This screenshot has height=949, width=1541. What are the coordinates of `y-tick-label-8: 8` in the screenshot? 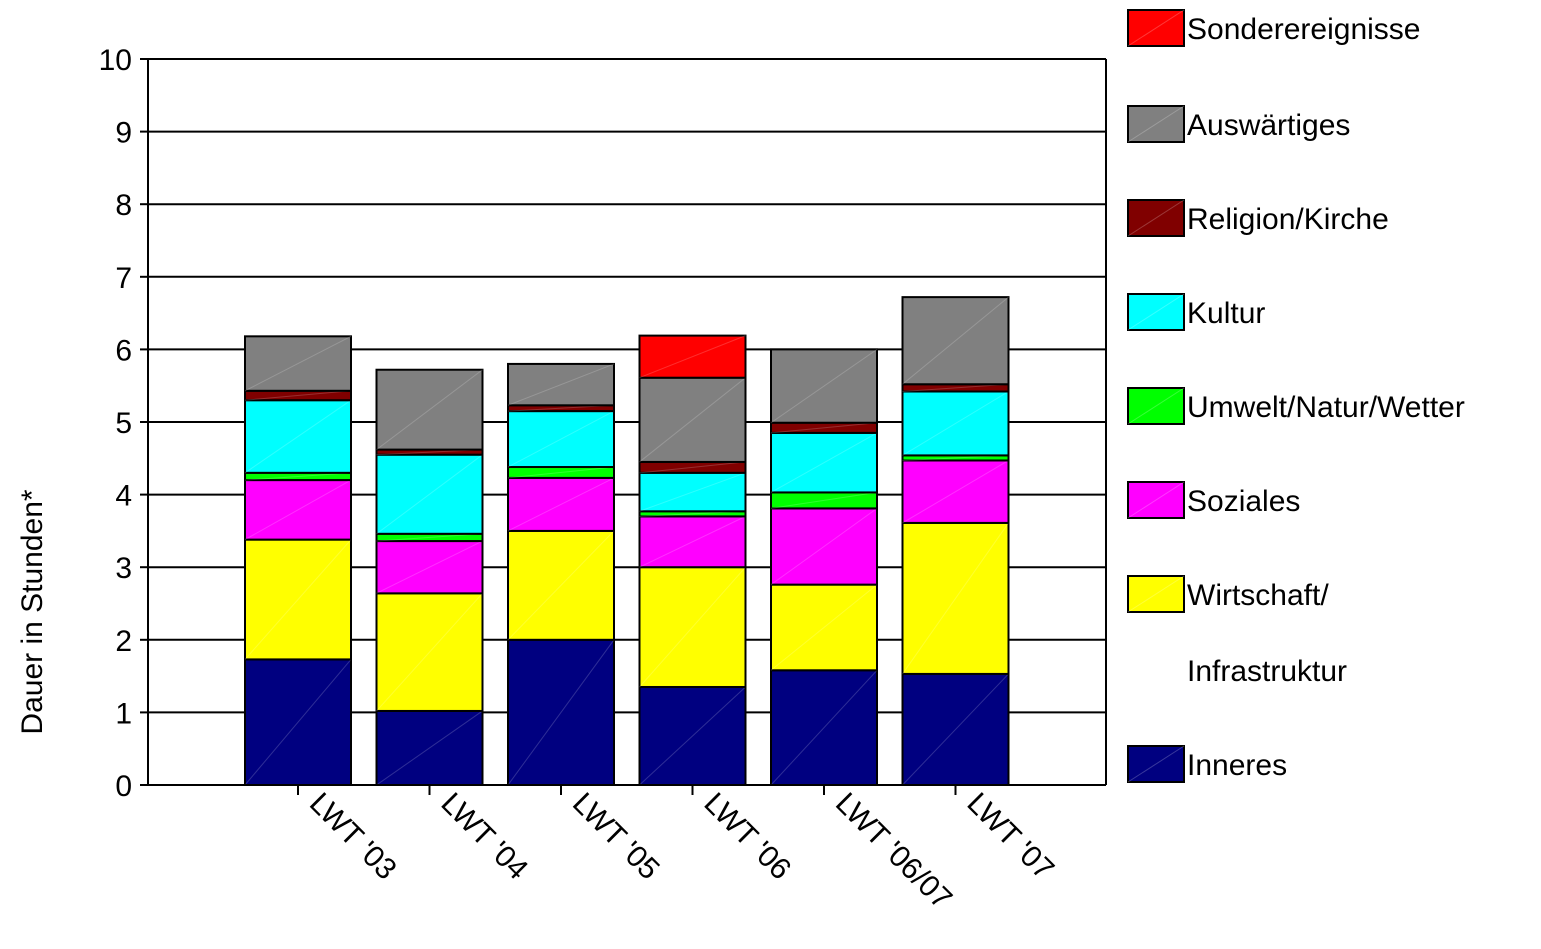 It's located at (123, 205).